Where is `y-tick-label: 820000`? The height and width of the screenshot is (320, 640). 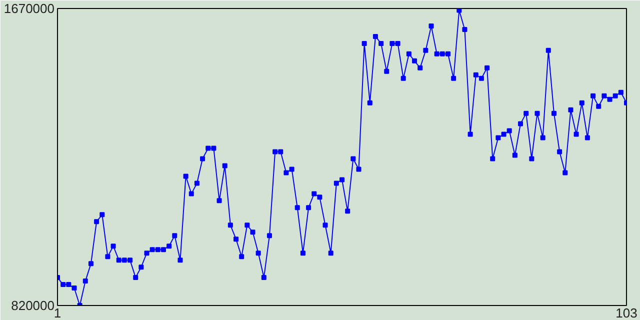
y-tick-label: 820000 is located at coordinates (33, 305).